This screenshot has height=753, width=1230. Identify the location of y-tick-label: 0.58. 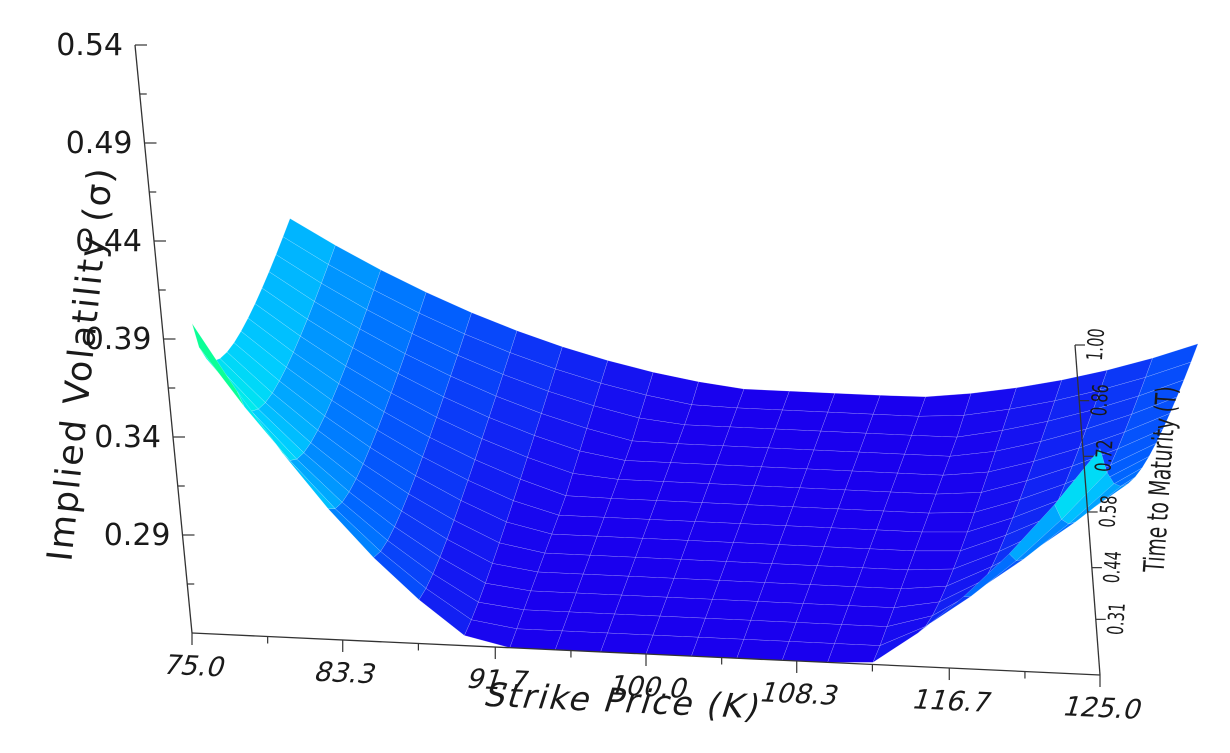
(1109, 512).